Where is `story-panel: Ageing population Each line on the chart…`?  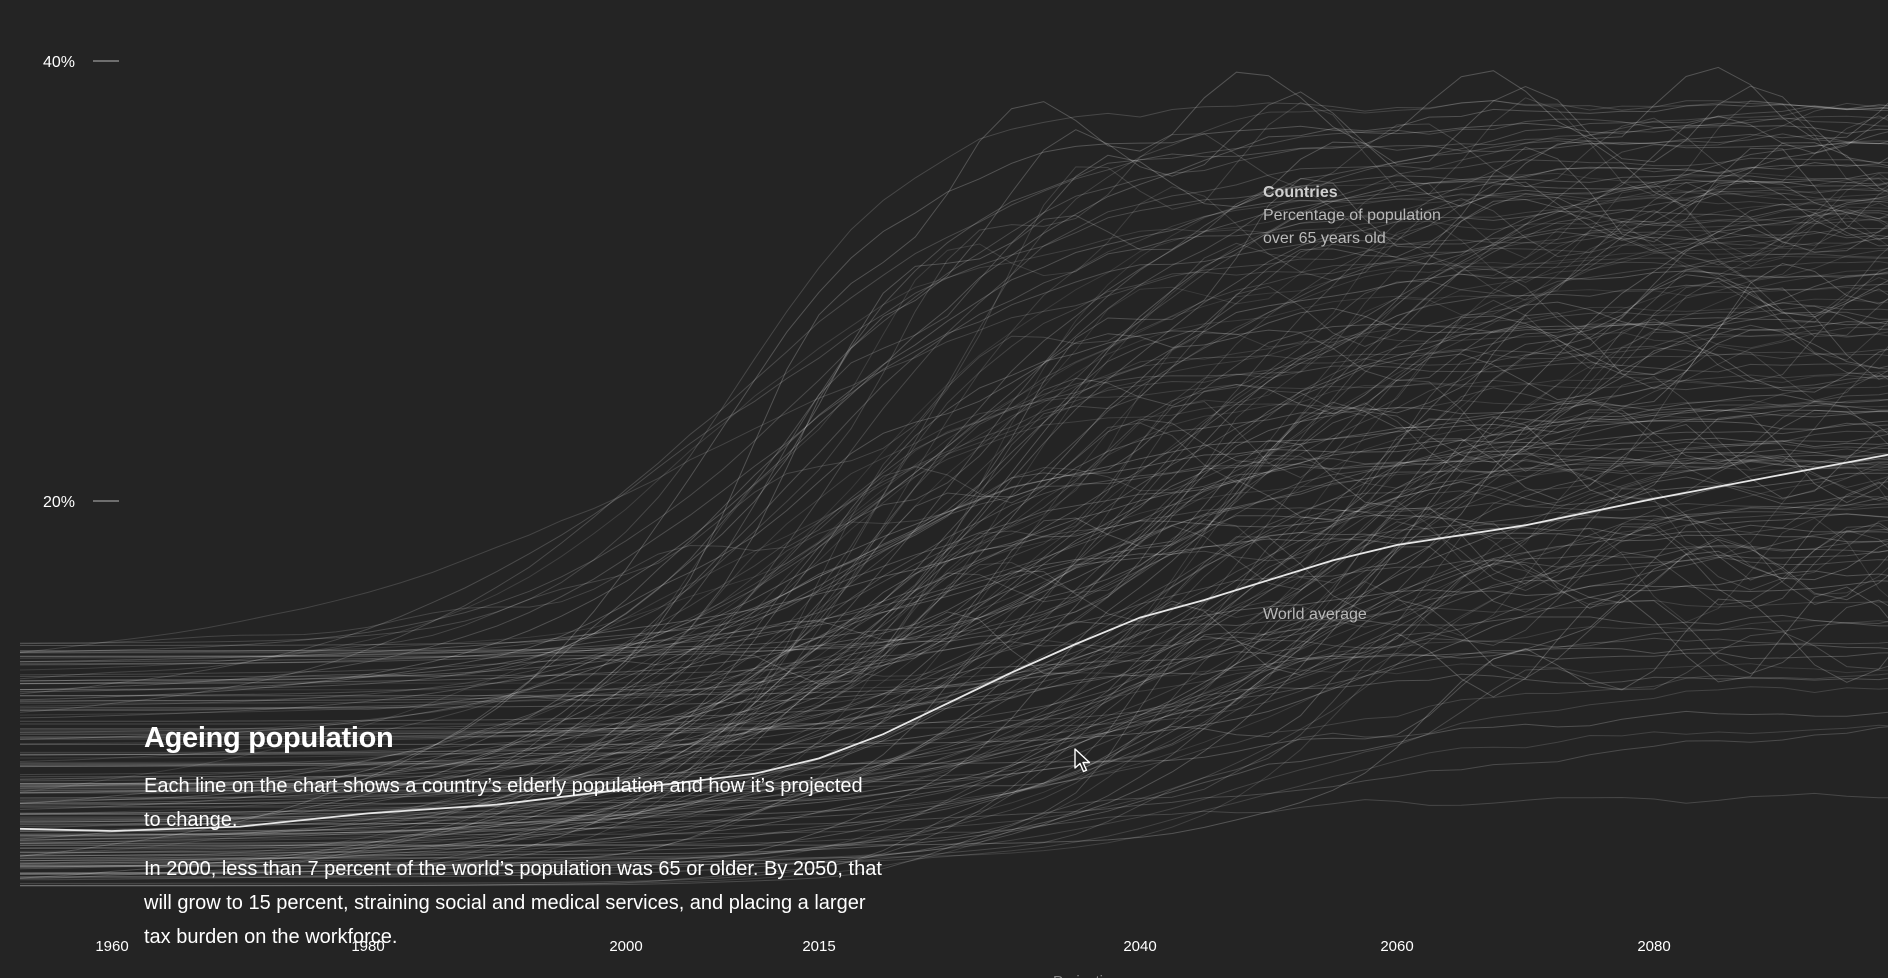 story-panel: Ageing population Each line on the chart… is located at coordinates (514, 845).